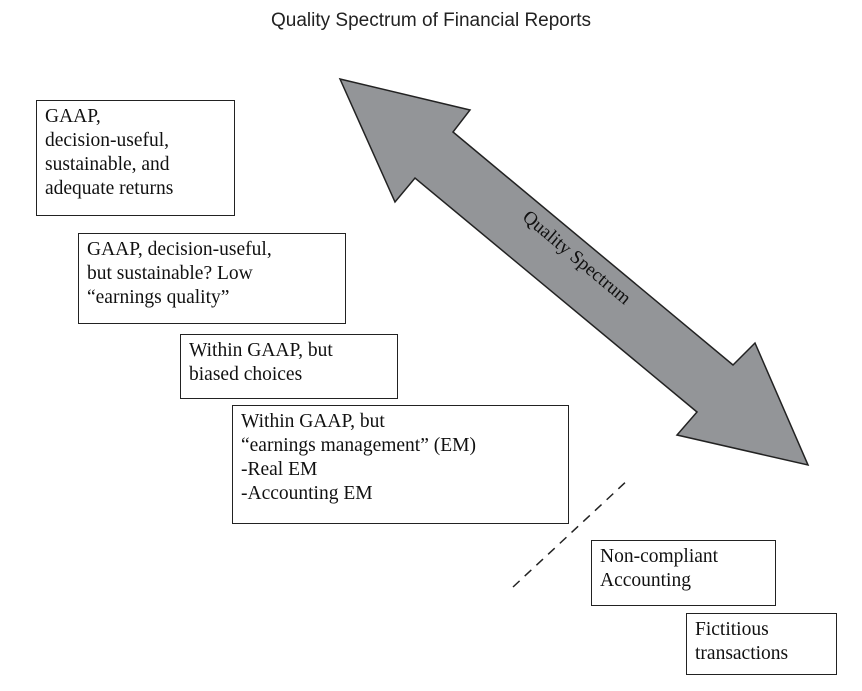 The image size is (862, 691). What do you see at coordinates (279, 469) in the screenshot?
I see `box-line: -Real EM` at bounding box center [279, 469].